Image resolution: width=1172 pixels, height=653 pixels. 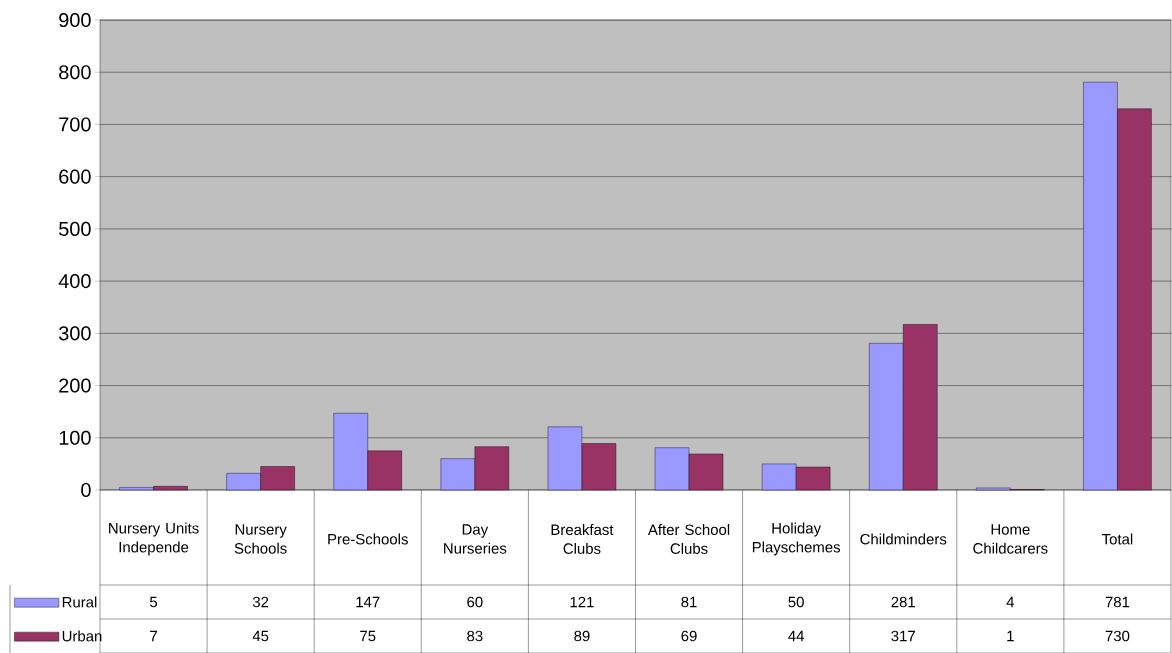 I want to click on y-tick-label: 700, so click(x=75, y=124).